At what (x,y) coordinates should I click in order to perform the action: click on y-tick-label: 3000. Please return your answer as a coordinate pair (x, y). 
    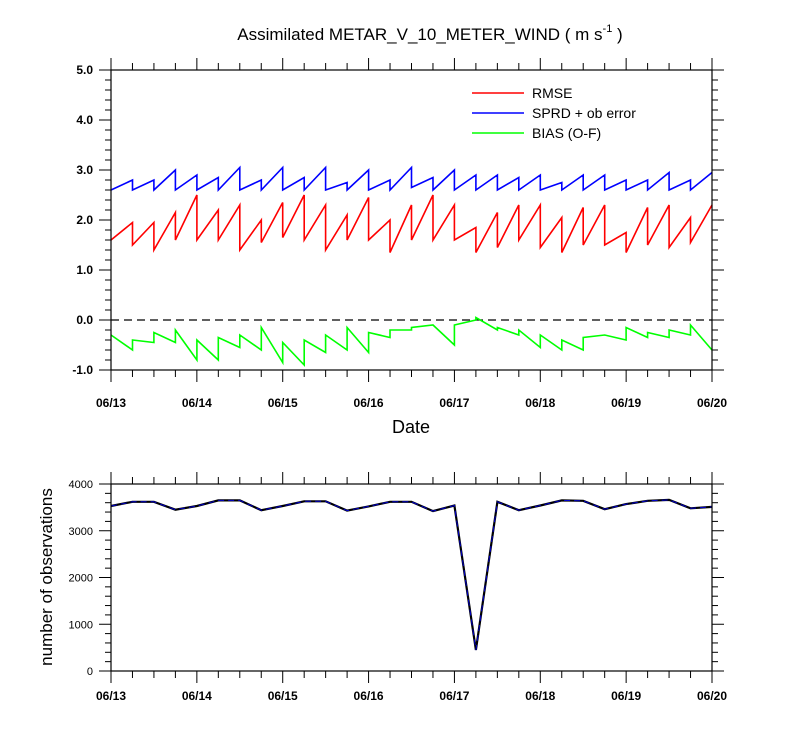
    Looking at the image, I should click on (81, 532).